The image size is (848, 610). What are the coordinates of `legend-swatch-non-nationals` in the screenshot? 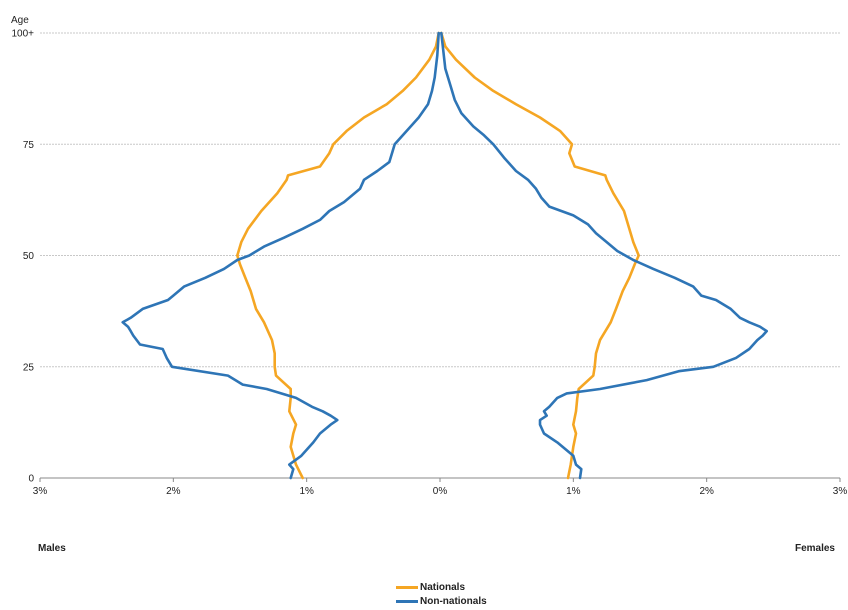 It's located at (407, 601).